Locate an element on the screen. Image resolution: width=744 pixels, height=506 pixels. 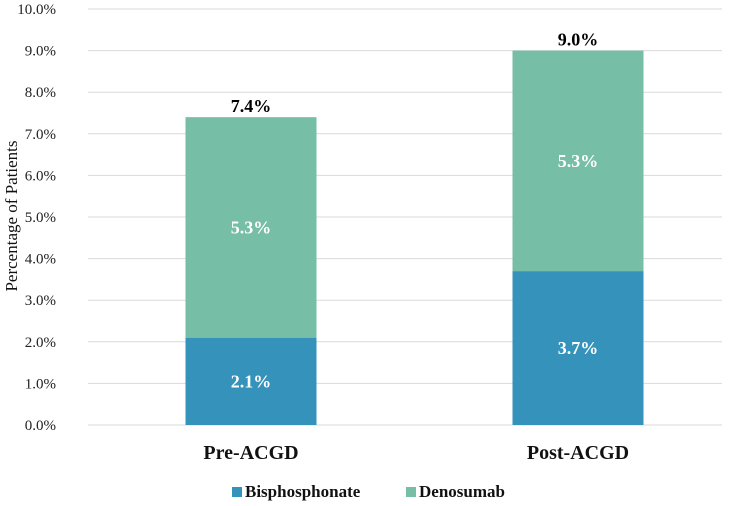
y-tick-label: 10.0% is located at coordinates (36, 10).